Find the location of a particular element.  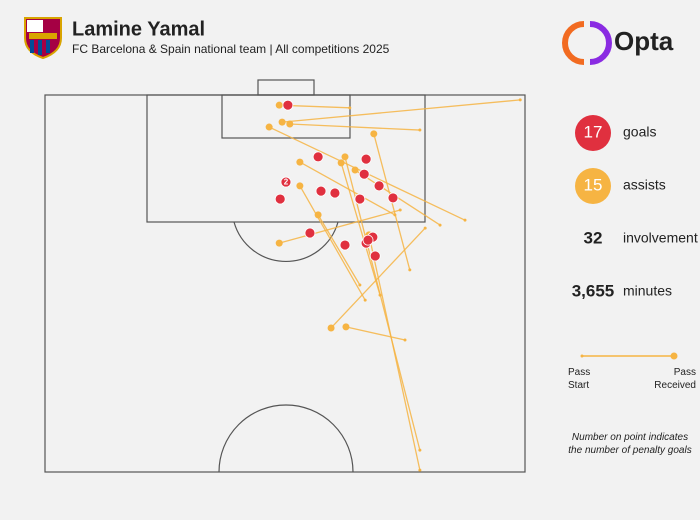

stat-label: involvement is located at coordinates (660, 238).